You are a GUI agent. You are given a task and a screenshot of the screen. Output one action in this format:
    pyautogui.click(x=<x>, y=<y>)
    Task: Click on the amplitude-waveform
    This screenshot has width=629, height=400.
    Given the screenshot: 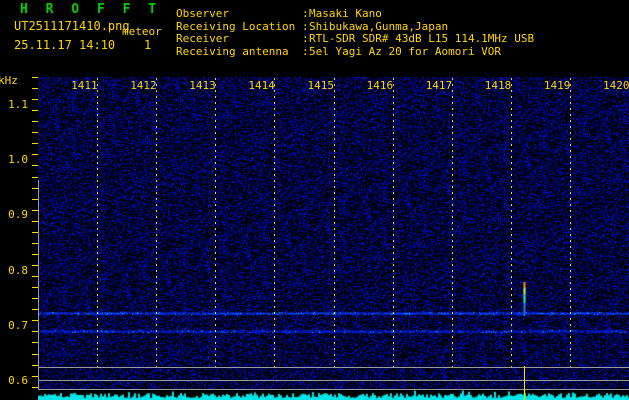 What is the action you would take?
    pyautogui.click(x=333, y=395)
    